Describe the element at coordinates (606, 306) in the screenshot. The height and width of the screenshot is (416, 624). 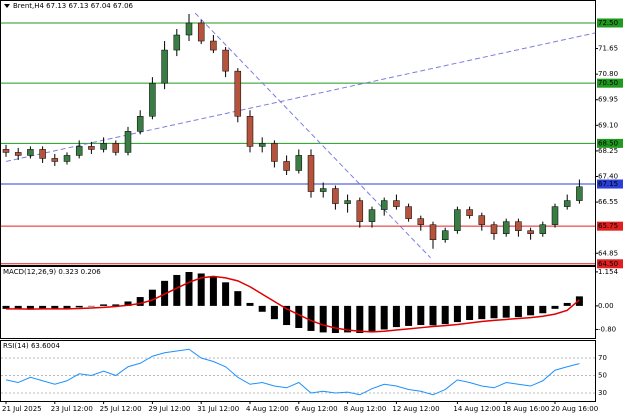
I see `macd-tick-label: 0.00` at that location.